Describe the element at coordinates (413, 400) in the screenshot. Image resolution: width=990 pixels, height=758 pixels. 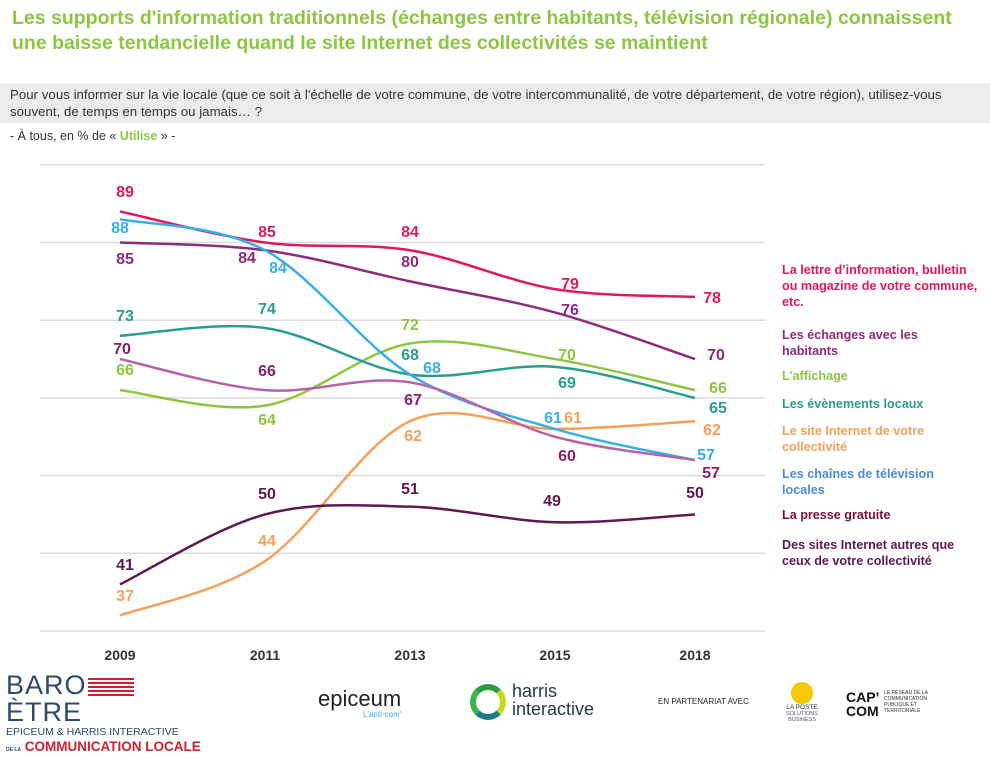
I see `data-label: 67` at that location.